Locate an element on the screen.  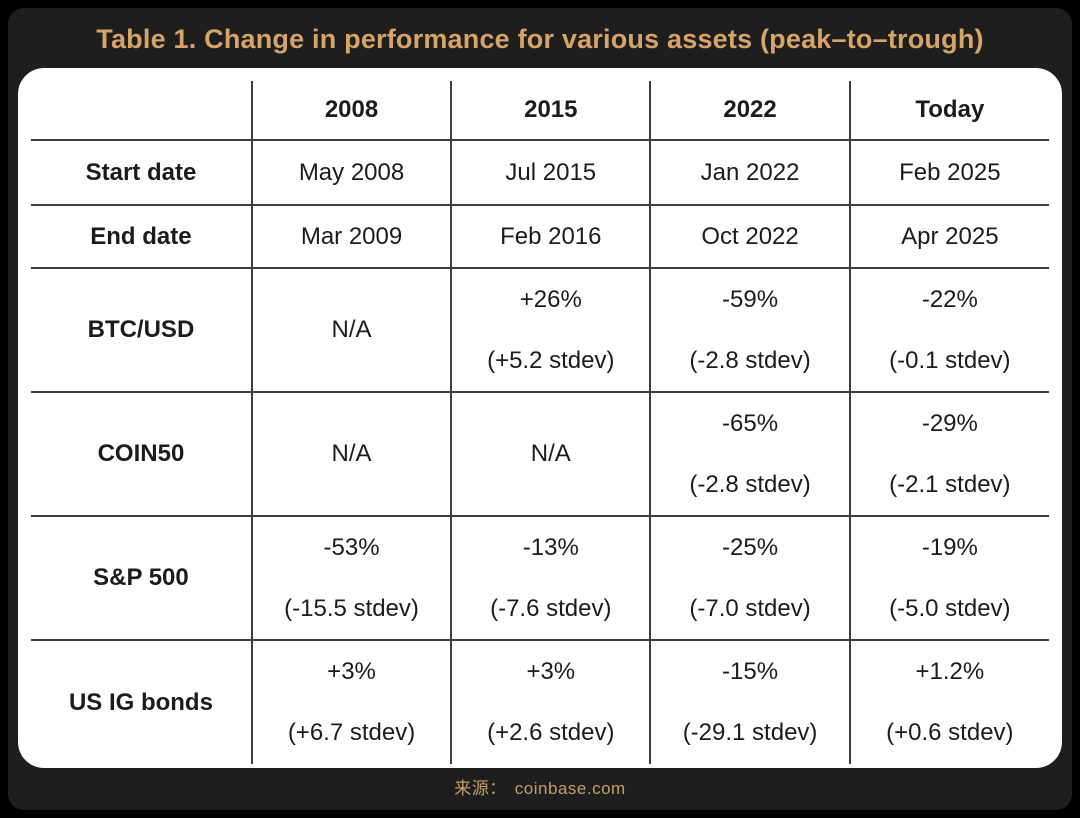
cell-coin50-today: -29% (-2.1 stdev) is located at coordinates (949, 454).